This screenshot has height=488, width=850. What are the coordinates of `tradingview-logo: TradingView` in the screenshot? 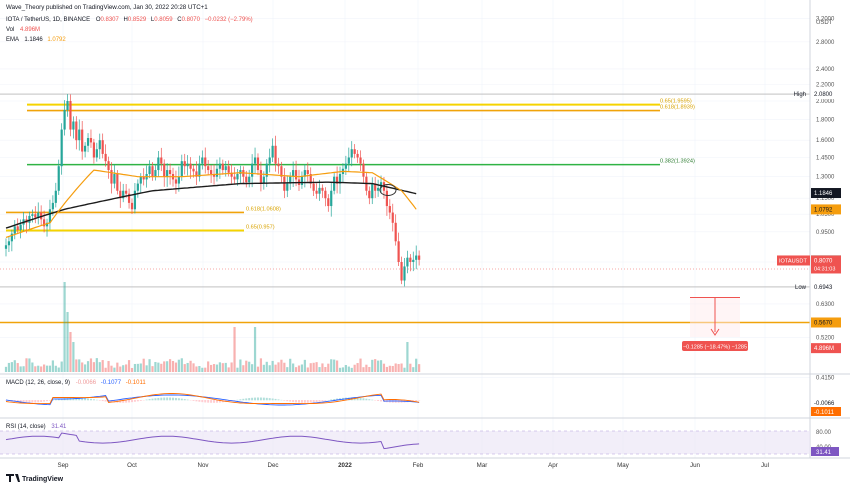 It's located at (35, 478).